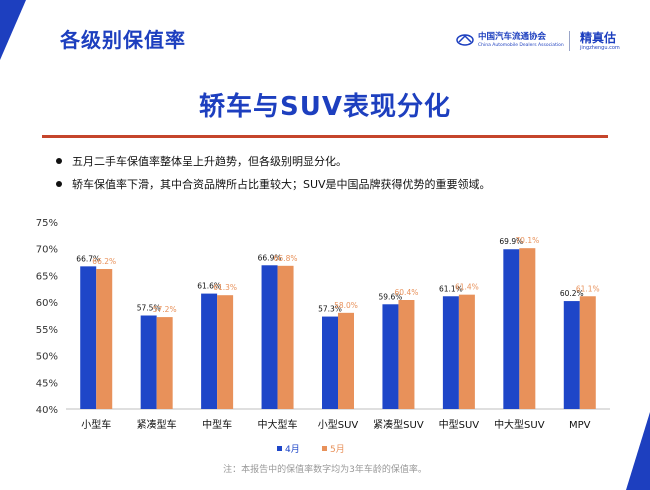  I want to click on cada-logo-subtext: China Automobile Dealers Association, so click(521, 45).